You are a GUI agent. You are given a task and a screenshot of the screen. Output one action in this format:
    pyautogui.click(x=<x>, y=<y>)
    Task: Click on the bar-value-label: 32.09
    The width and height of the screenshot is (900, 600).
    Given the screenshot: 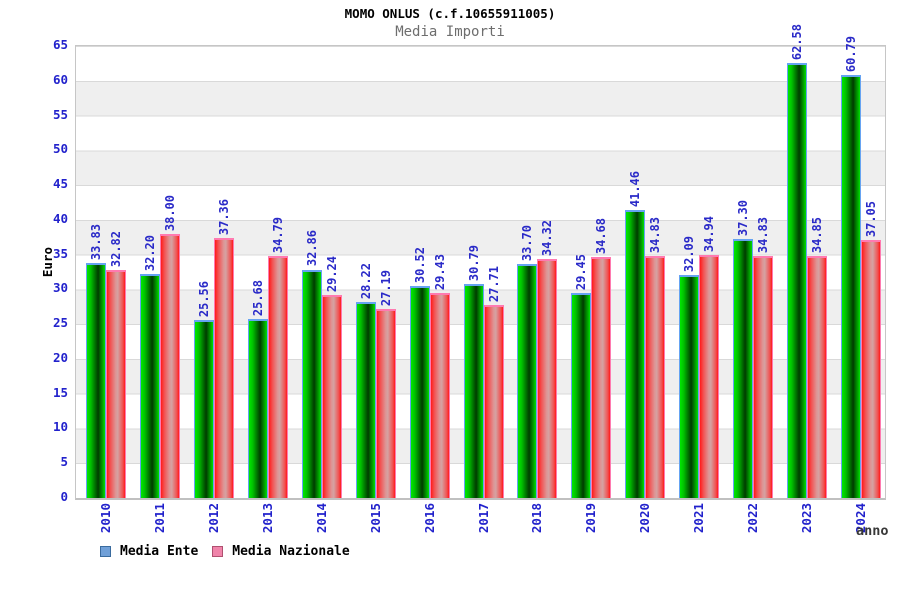 What is the action you would take?
    pyautogui.click(x=689, y=253)
    